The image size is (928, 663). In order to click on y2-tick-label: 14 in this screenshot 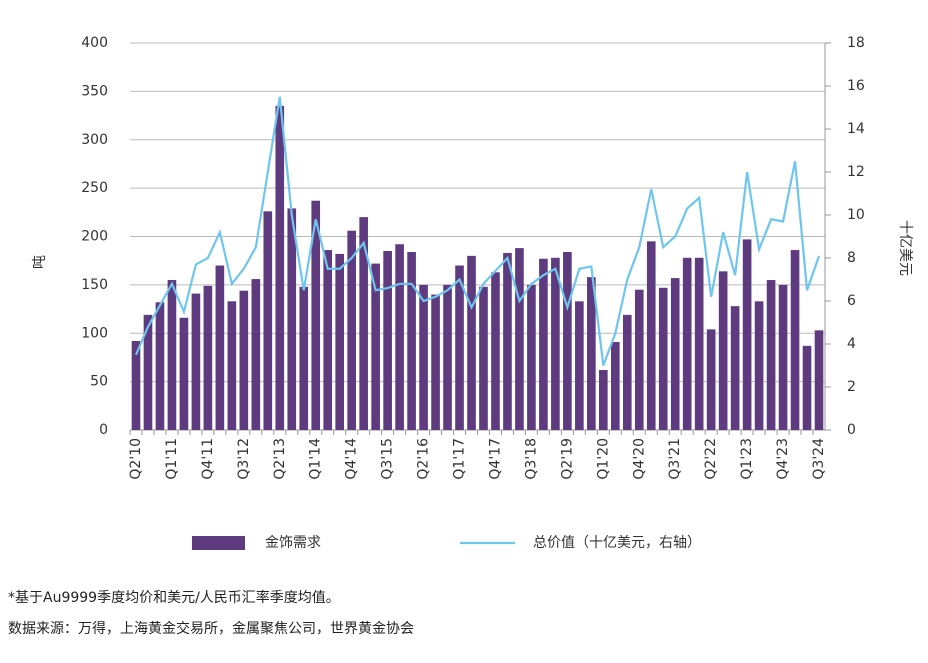, I will do `click(856, 129)`.